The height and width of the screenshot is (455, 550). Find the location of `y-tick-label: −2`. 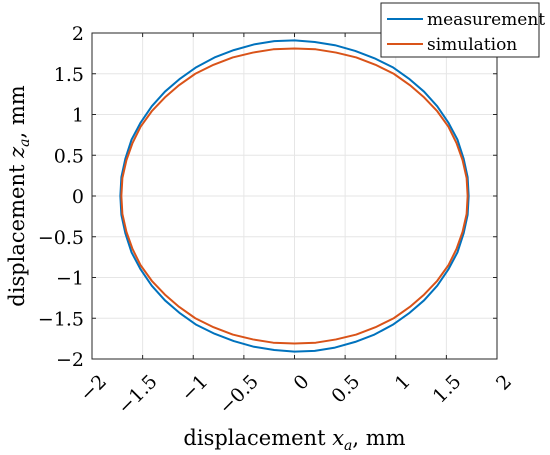

y-tick-label: −2 is located at coordinates (70, 360).